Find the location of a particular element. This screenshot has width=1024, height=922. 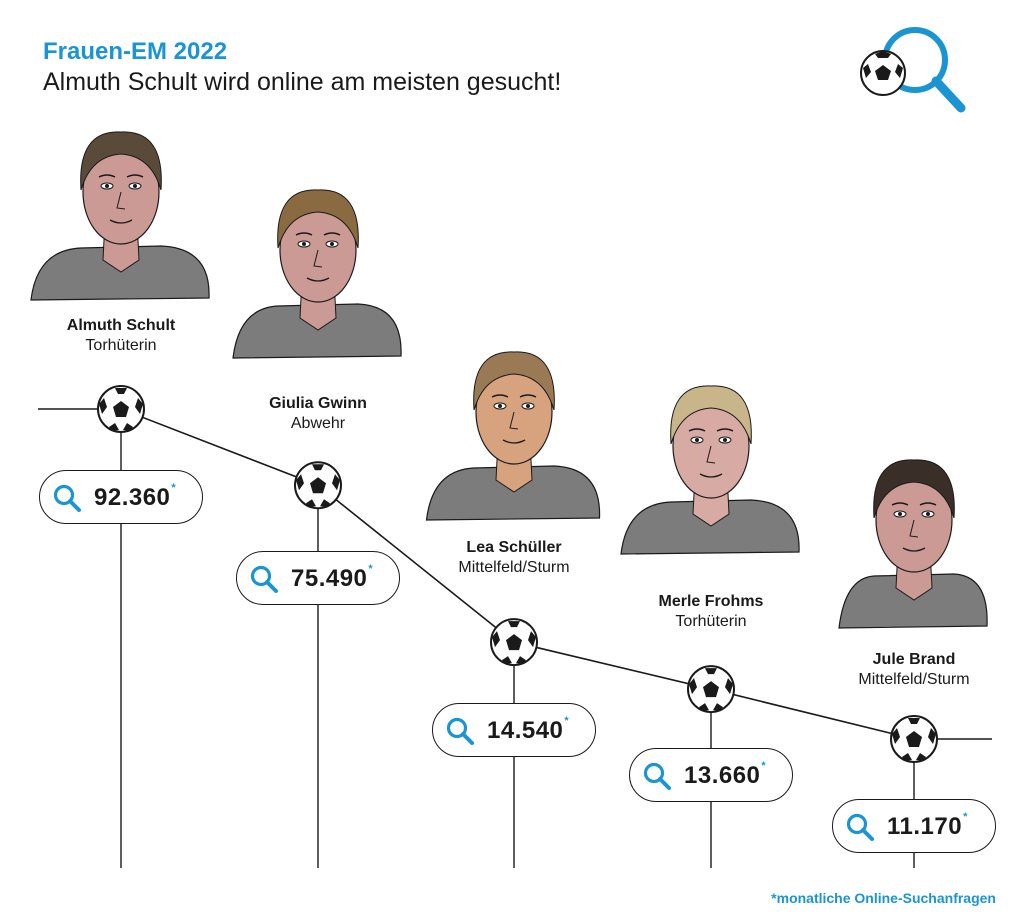

value-label: 14.540* is located at coordinates (514, 730).